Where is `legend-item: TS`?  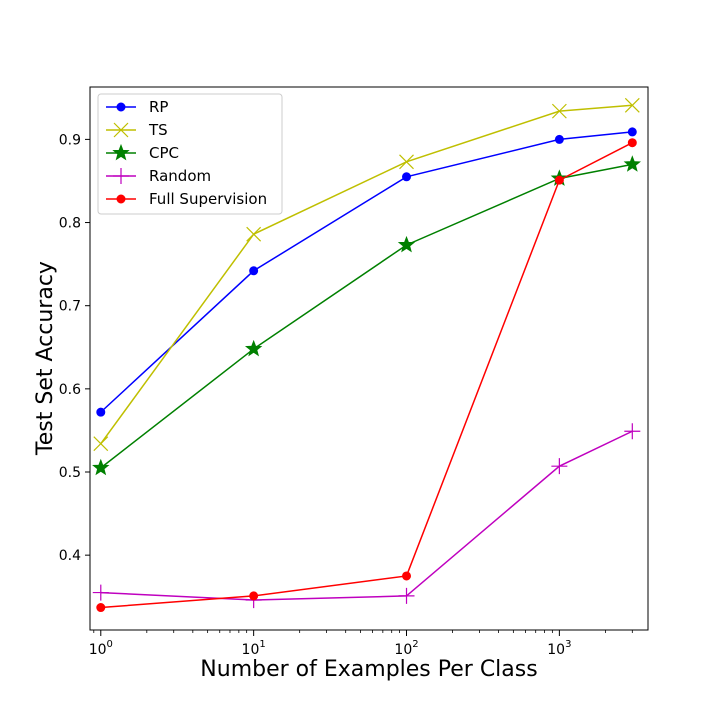
legend-item: TS is located at coordinates (137, 130).